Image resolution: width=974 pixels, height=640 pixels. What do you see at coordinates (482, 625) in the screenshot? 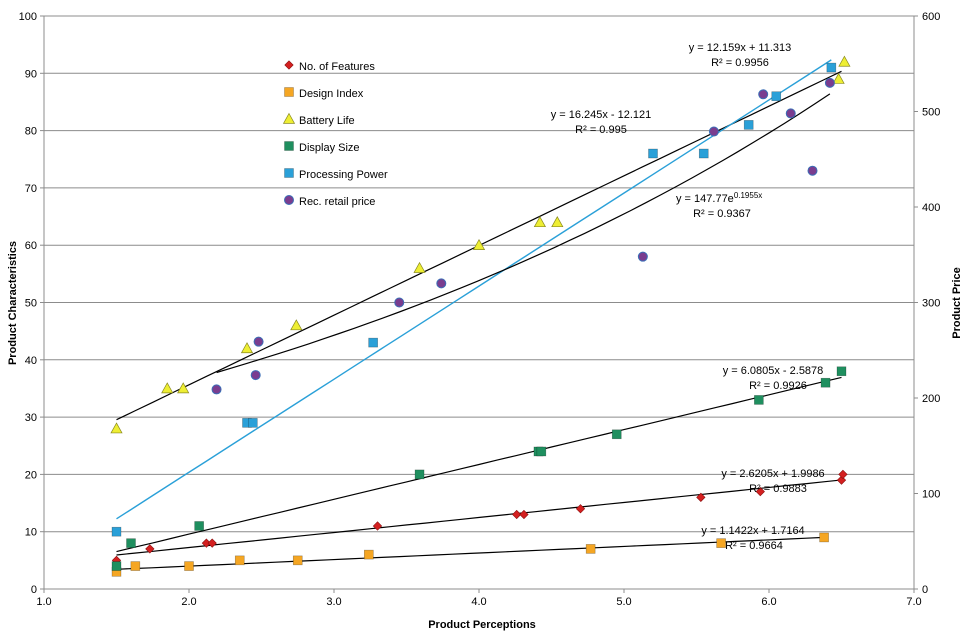
I see `x-axis-title: Product Perceptions` at bounding box center [482, 625].